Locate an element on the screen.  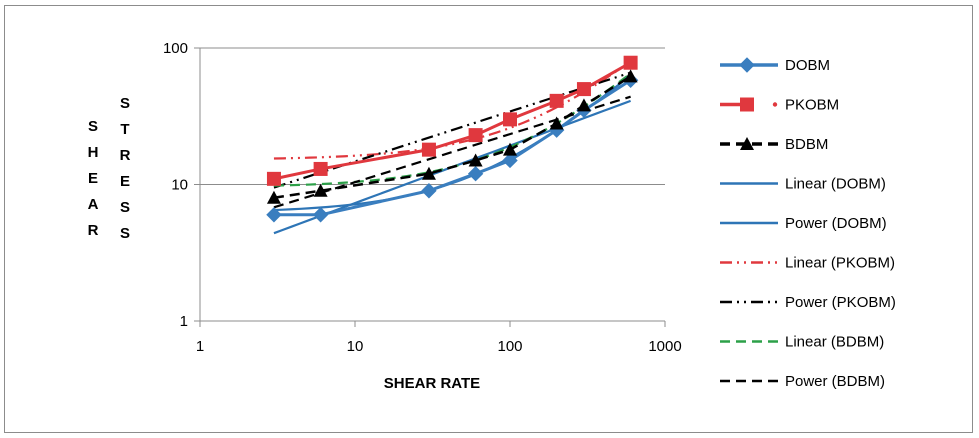
legend-label: Linear (PKOBM) is located at coordinates (840, 263).